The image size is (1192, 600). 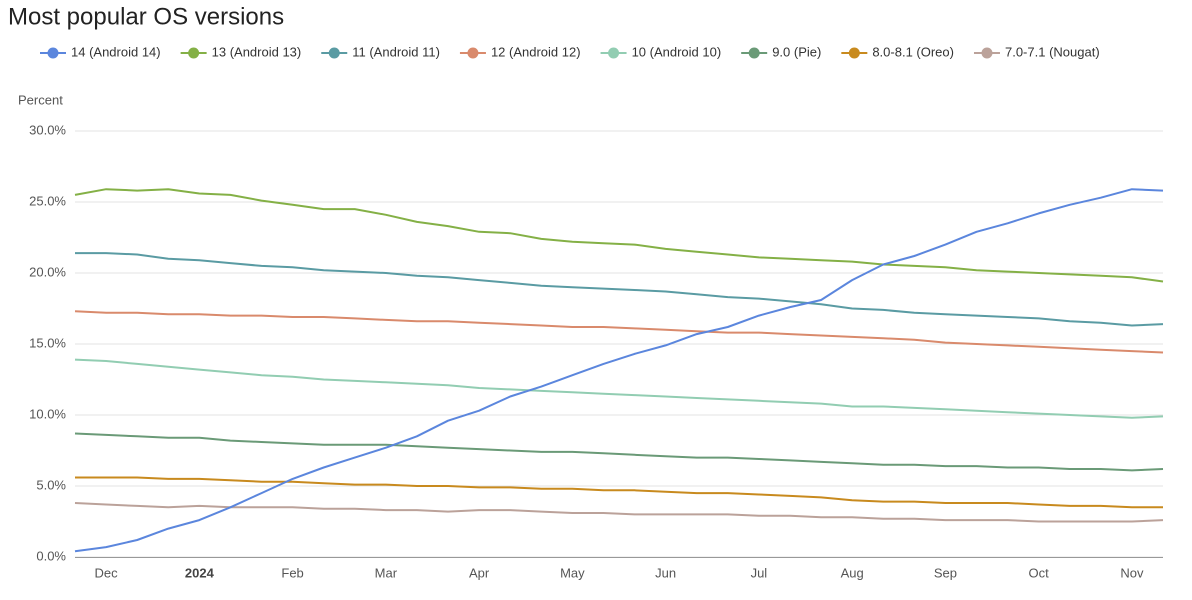 I want to click on legend-item: 11 (Android 11), so click(x=380, y=51).